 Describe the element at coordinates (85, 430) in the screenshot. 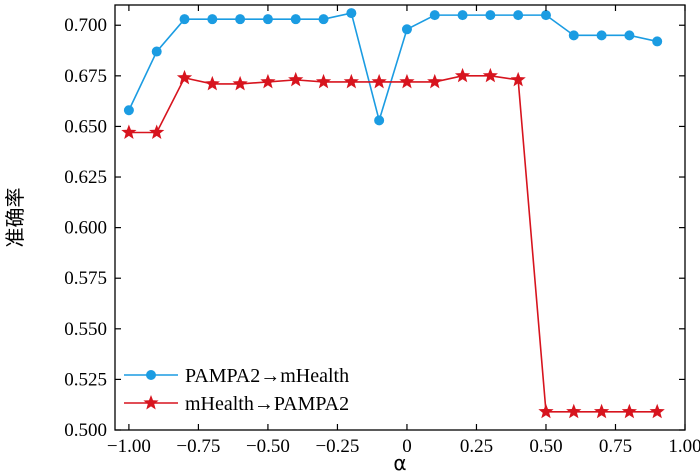

I see `y-tick-label: 0.500` at that location.